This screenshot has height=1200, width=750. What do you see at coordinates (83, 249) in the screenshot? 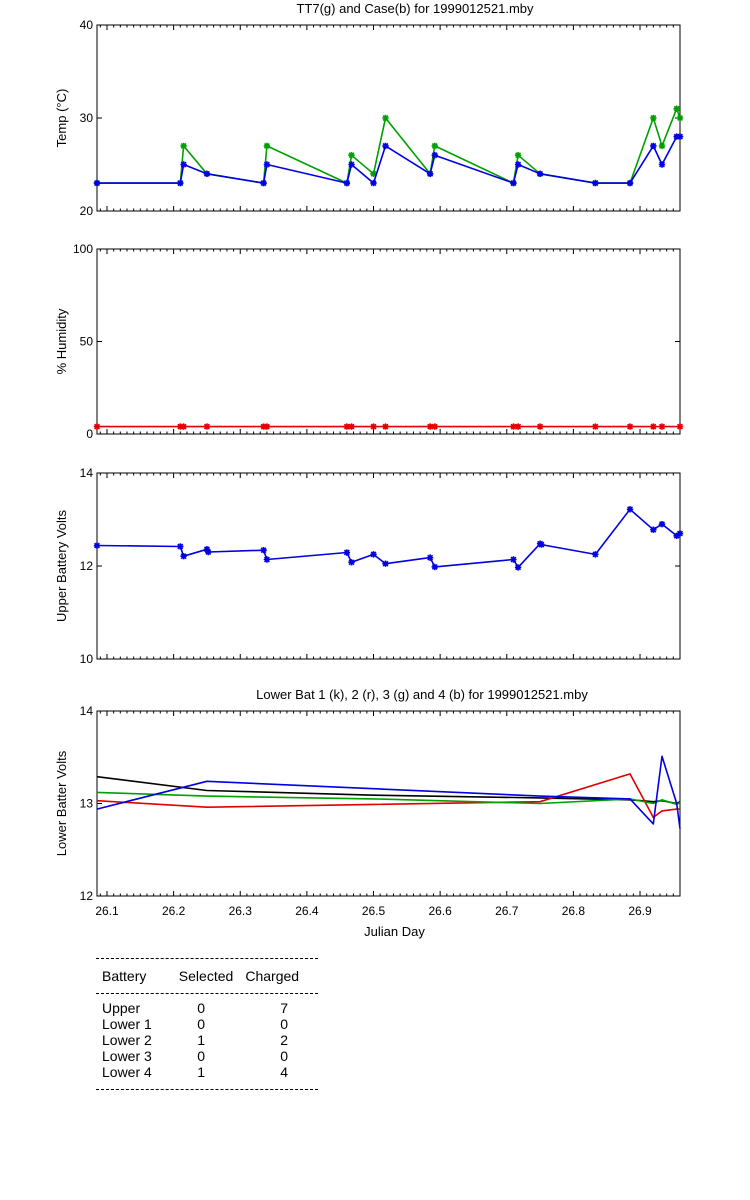
I see `y-tick-label: 100` at bounding box center [83, 249].